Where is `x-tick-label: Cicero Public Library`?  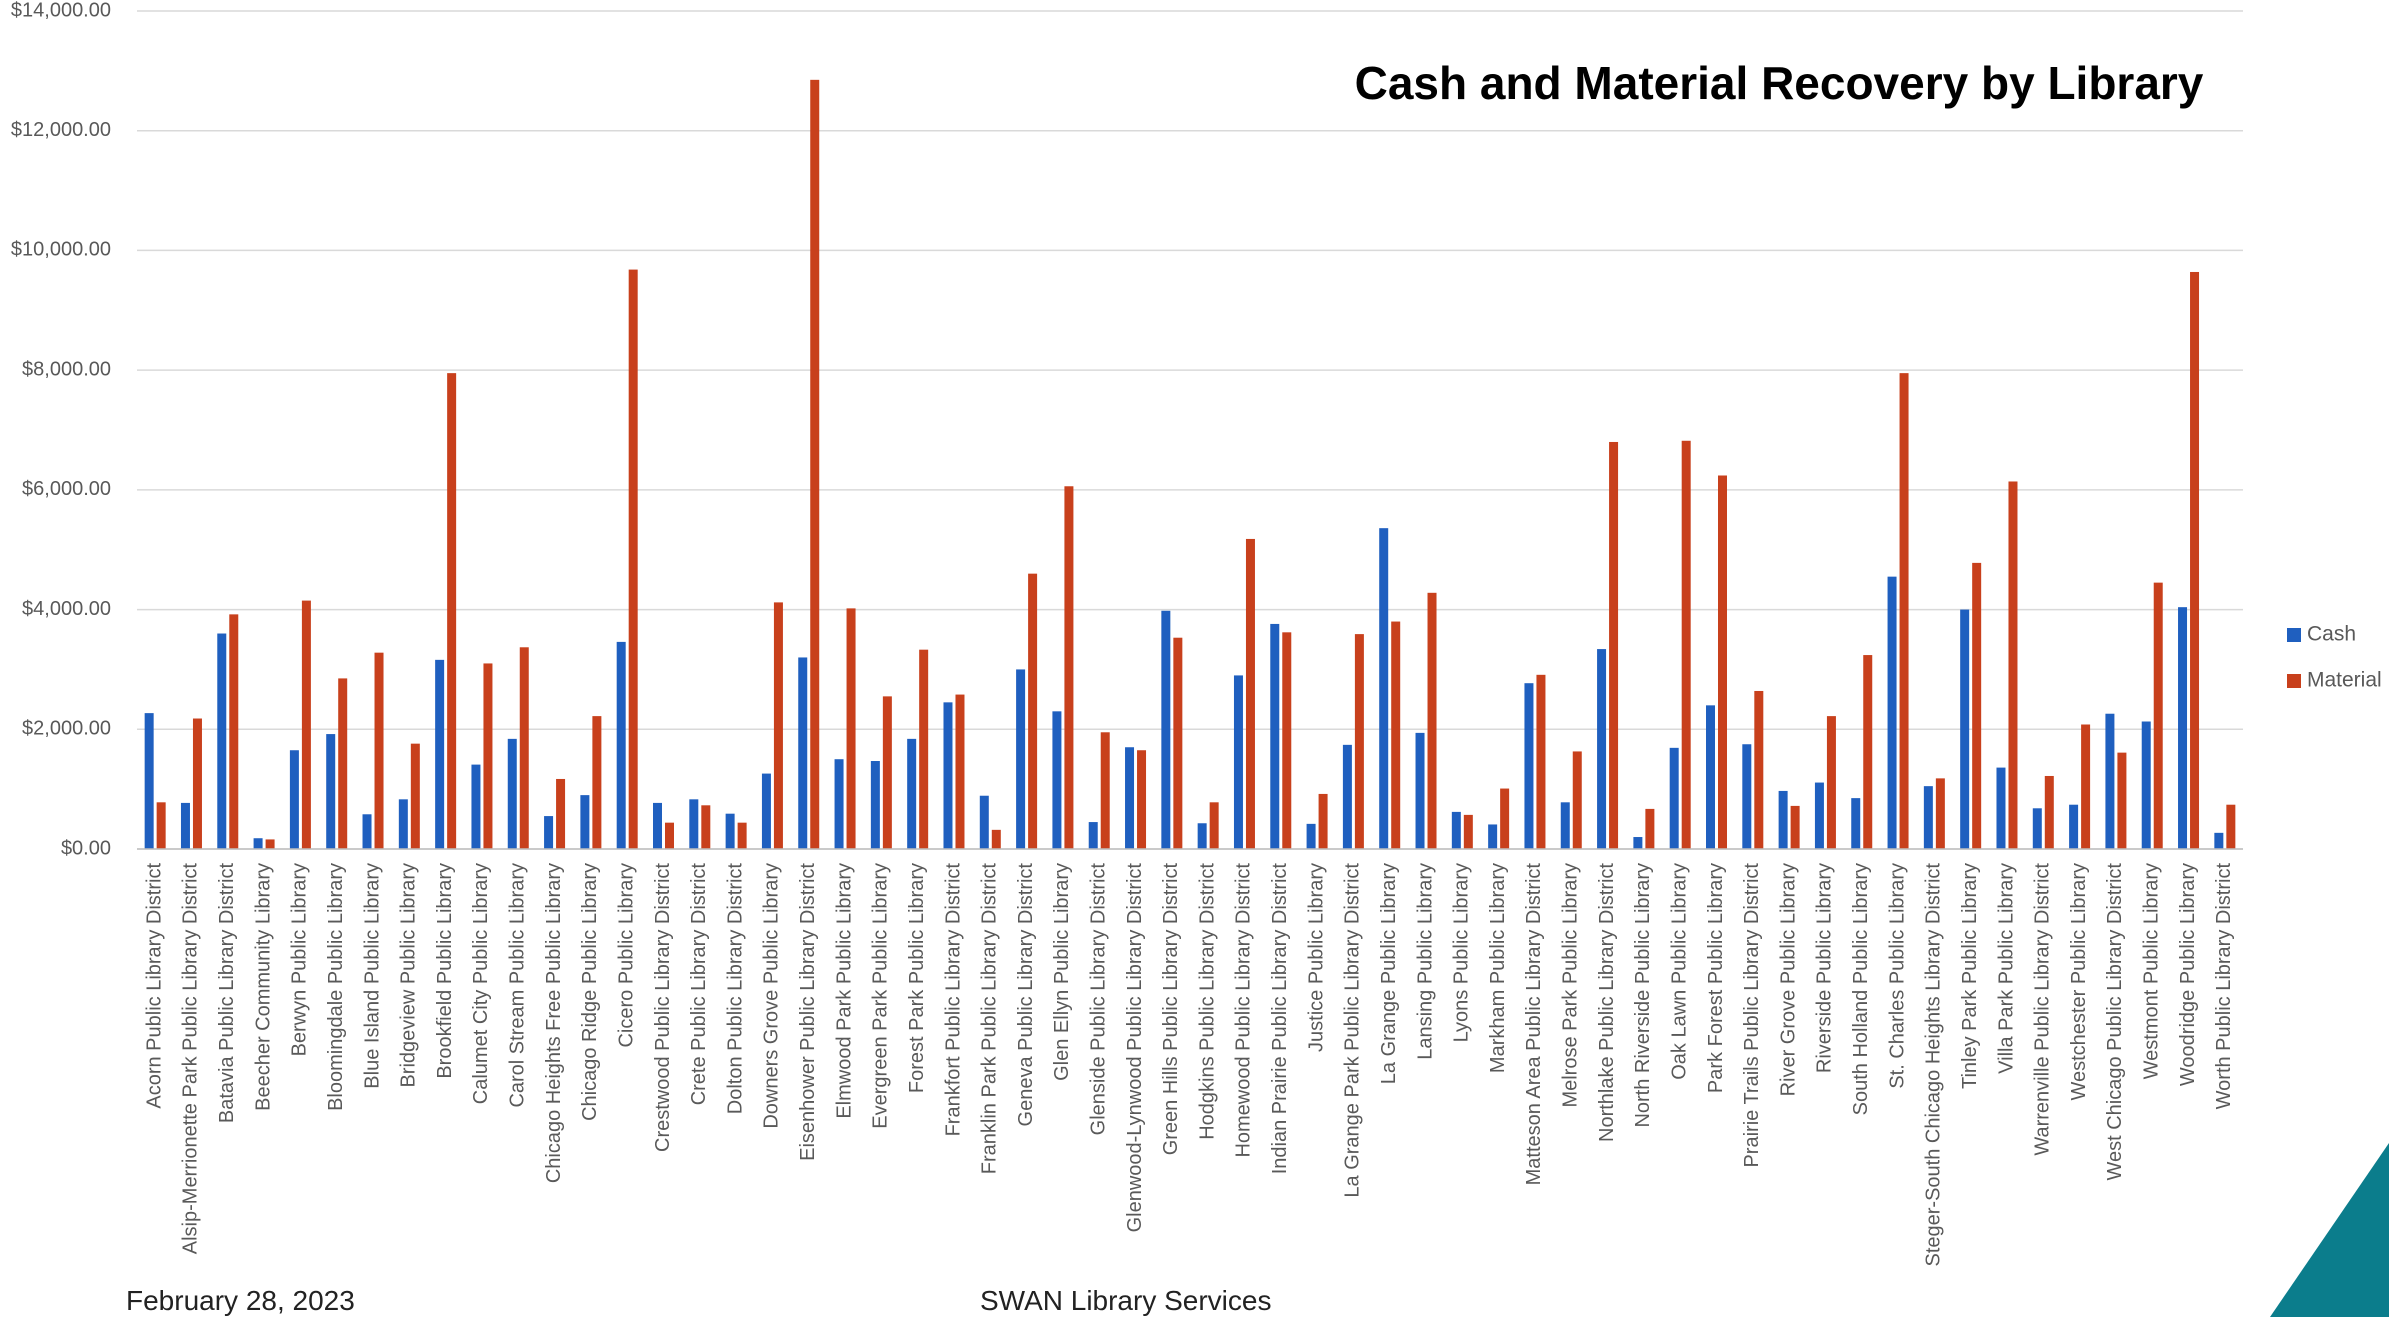 x-tick-label: Cicero Public Library is located at coordinates (626, 955).